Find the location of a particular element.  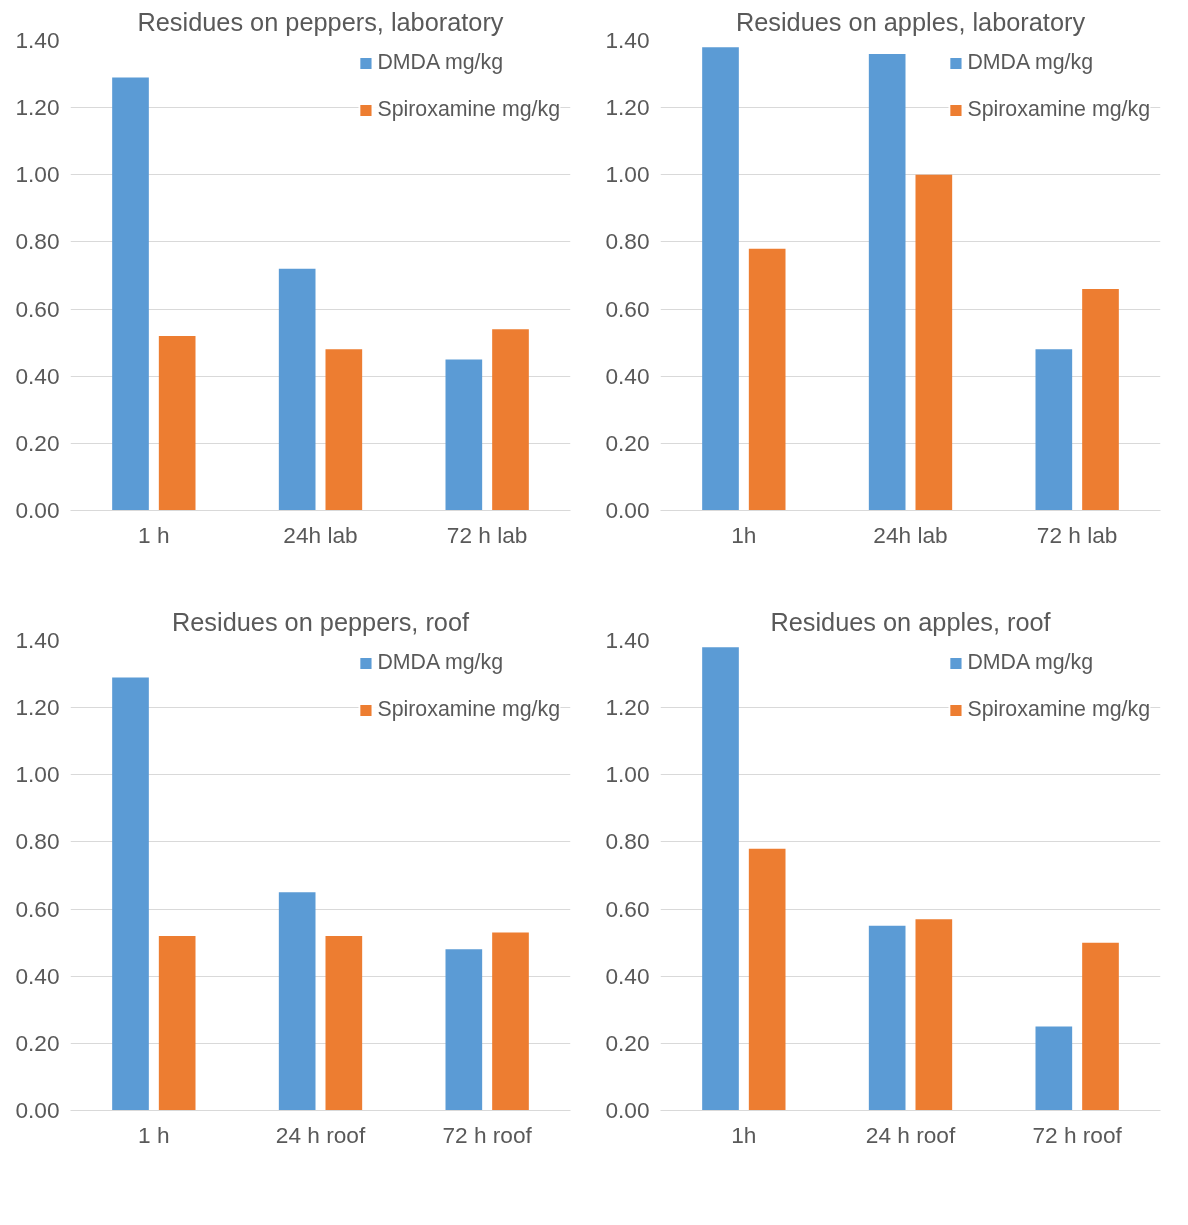

chart-title: Residues on peppers, laboratory is located at coordinates (320, 21).